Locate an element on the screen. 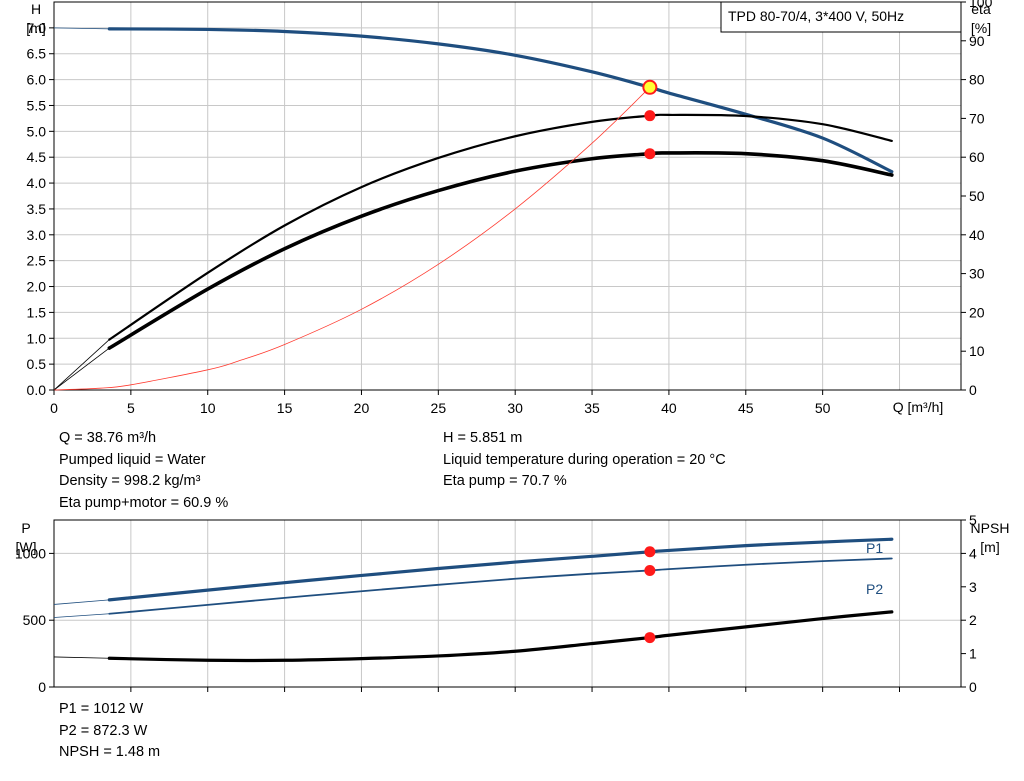  y-left-tick-label: 3.0 is located at coordinates (37, 235).